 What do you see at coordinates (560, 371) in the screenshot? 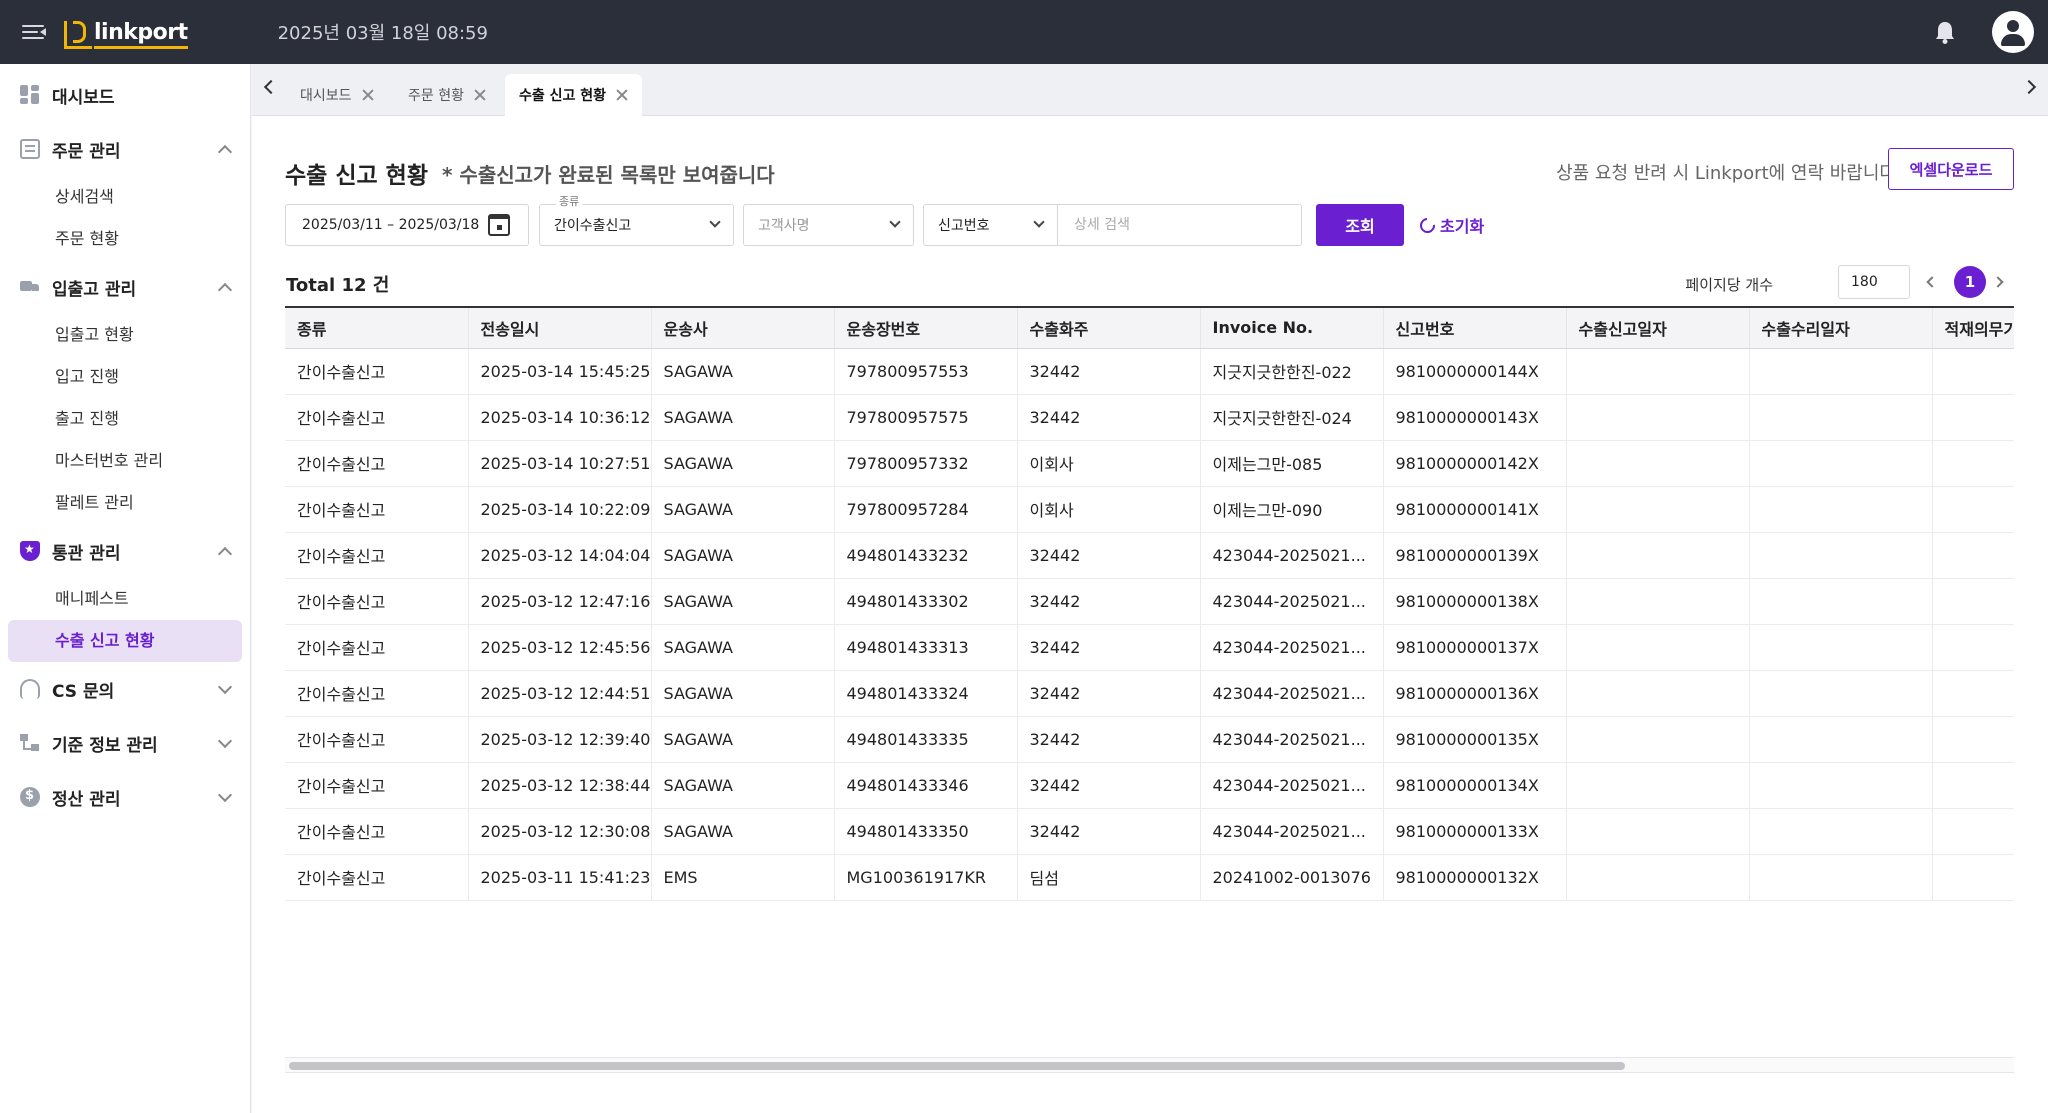
I see `table-cell: 2025-03-14 15:45:25` at bounding box center [560, 371].